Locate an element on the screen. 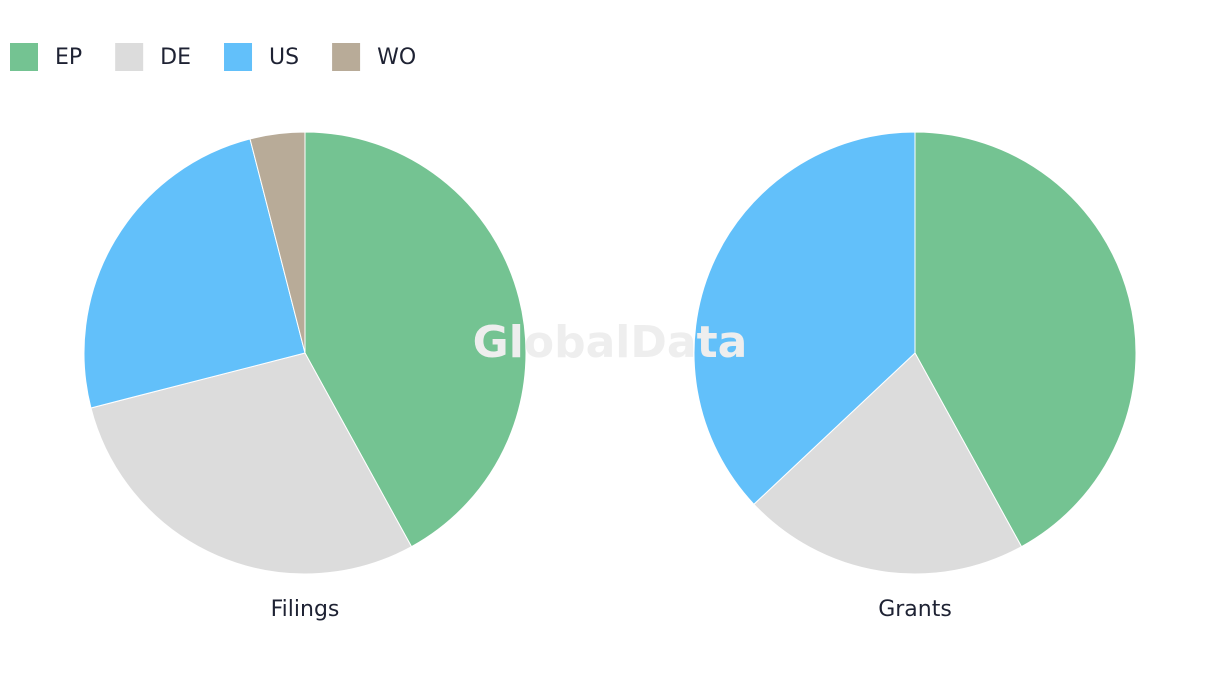 Image resolution: width=1220 pixels, height=686 pixels. legend-label: EP is located at coordinates (68, 57).